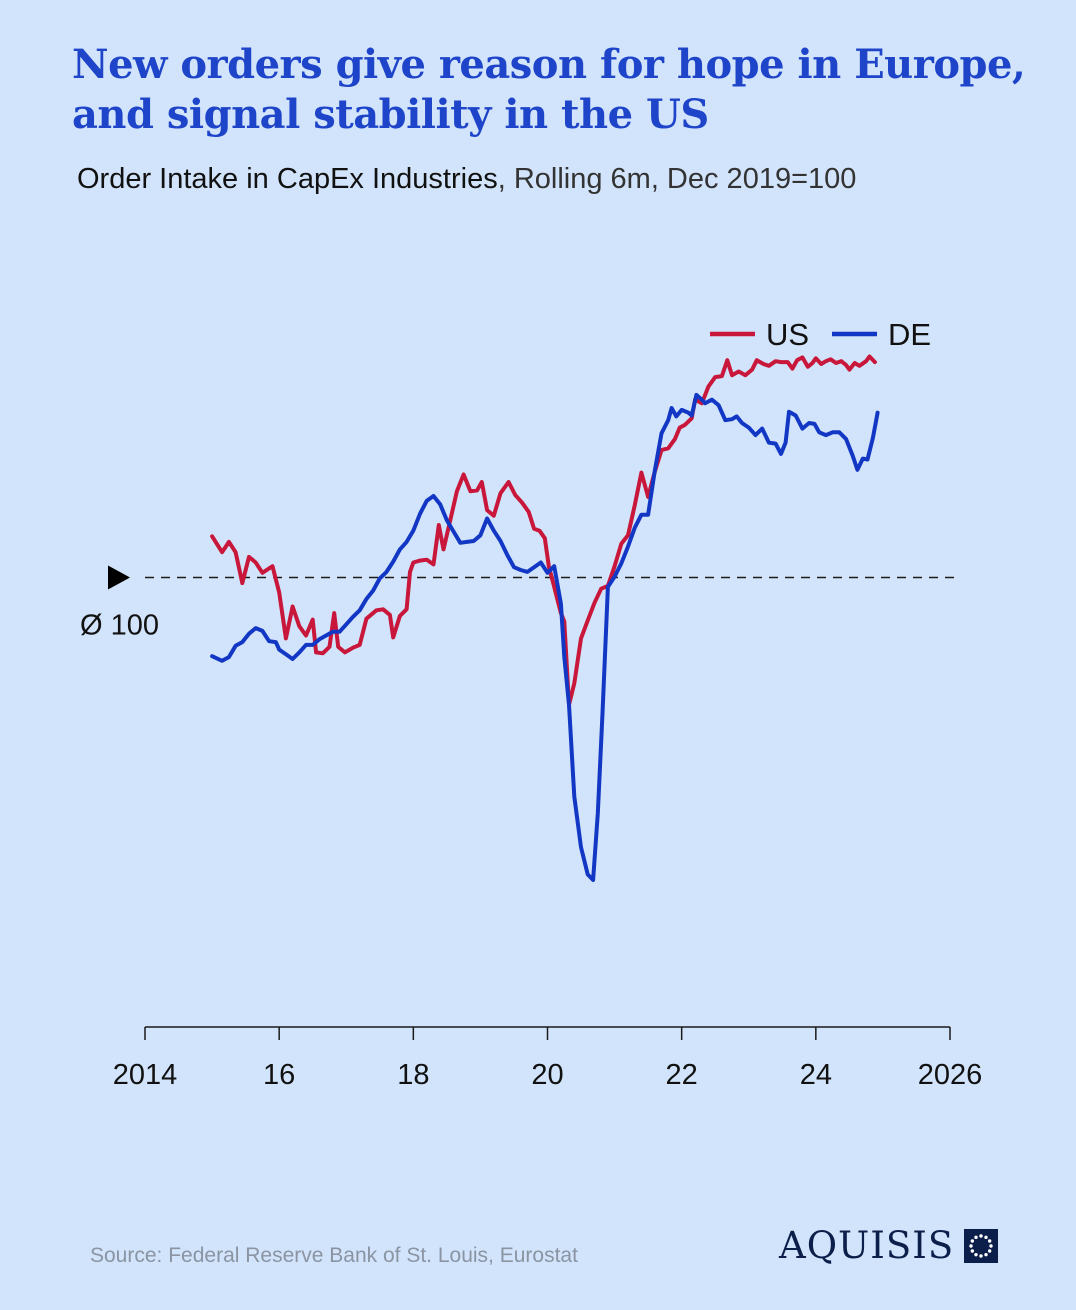  What do you see at coordinates (145, 1075) in the screenshot?
I see `x-tick-label-2014: 2014` at bounding box center [145, 1075].